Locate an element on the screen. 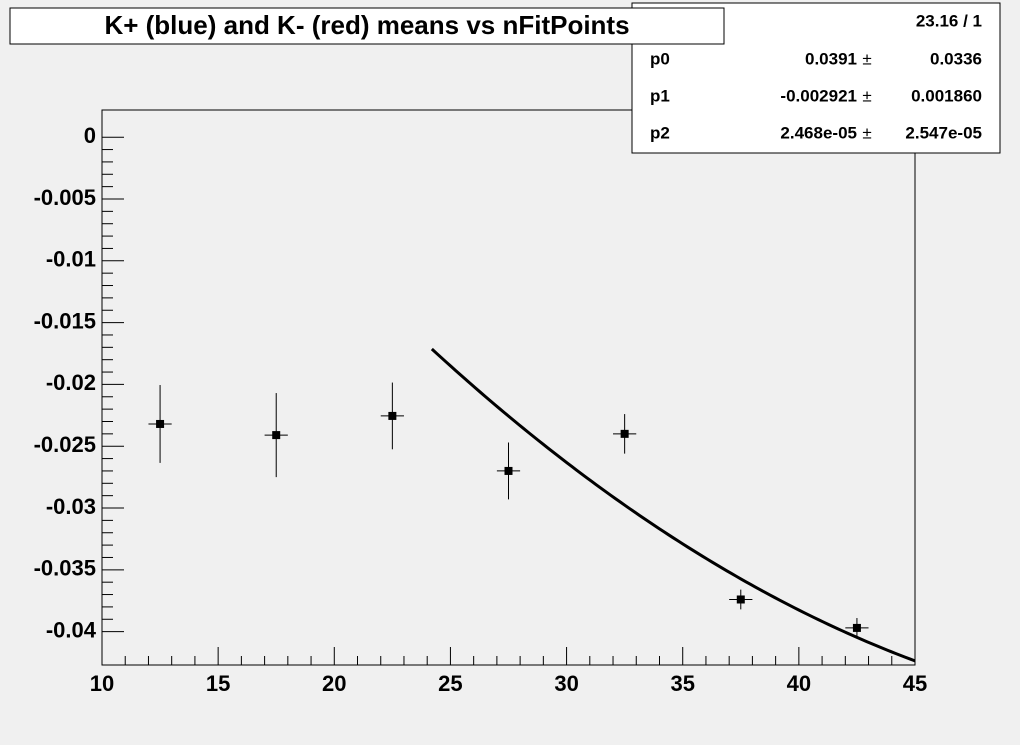 This screenshot has width=1020, height=745. x-tick-label: 35 is located at coordinates (682, 683).